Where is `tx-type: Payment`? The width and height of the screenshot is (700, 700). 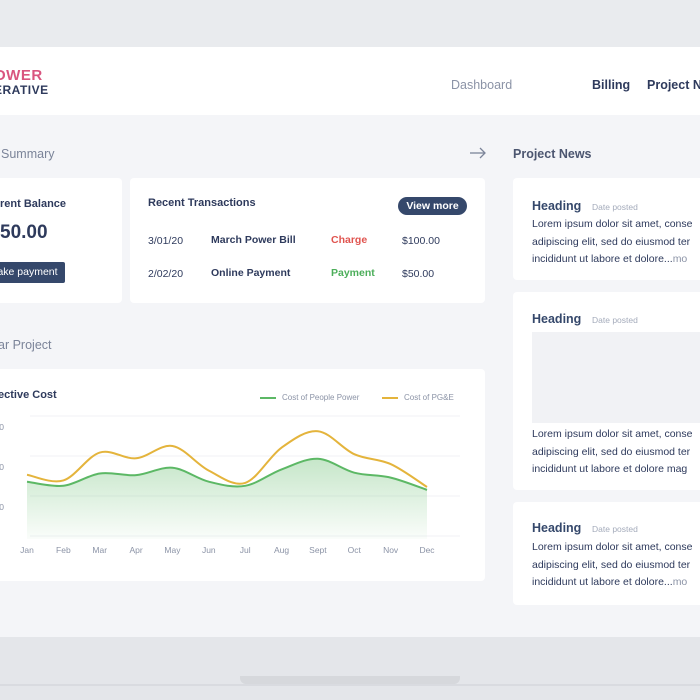
tx-type: Payment is located at coordinates (353, 273).